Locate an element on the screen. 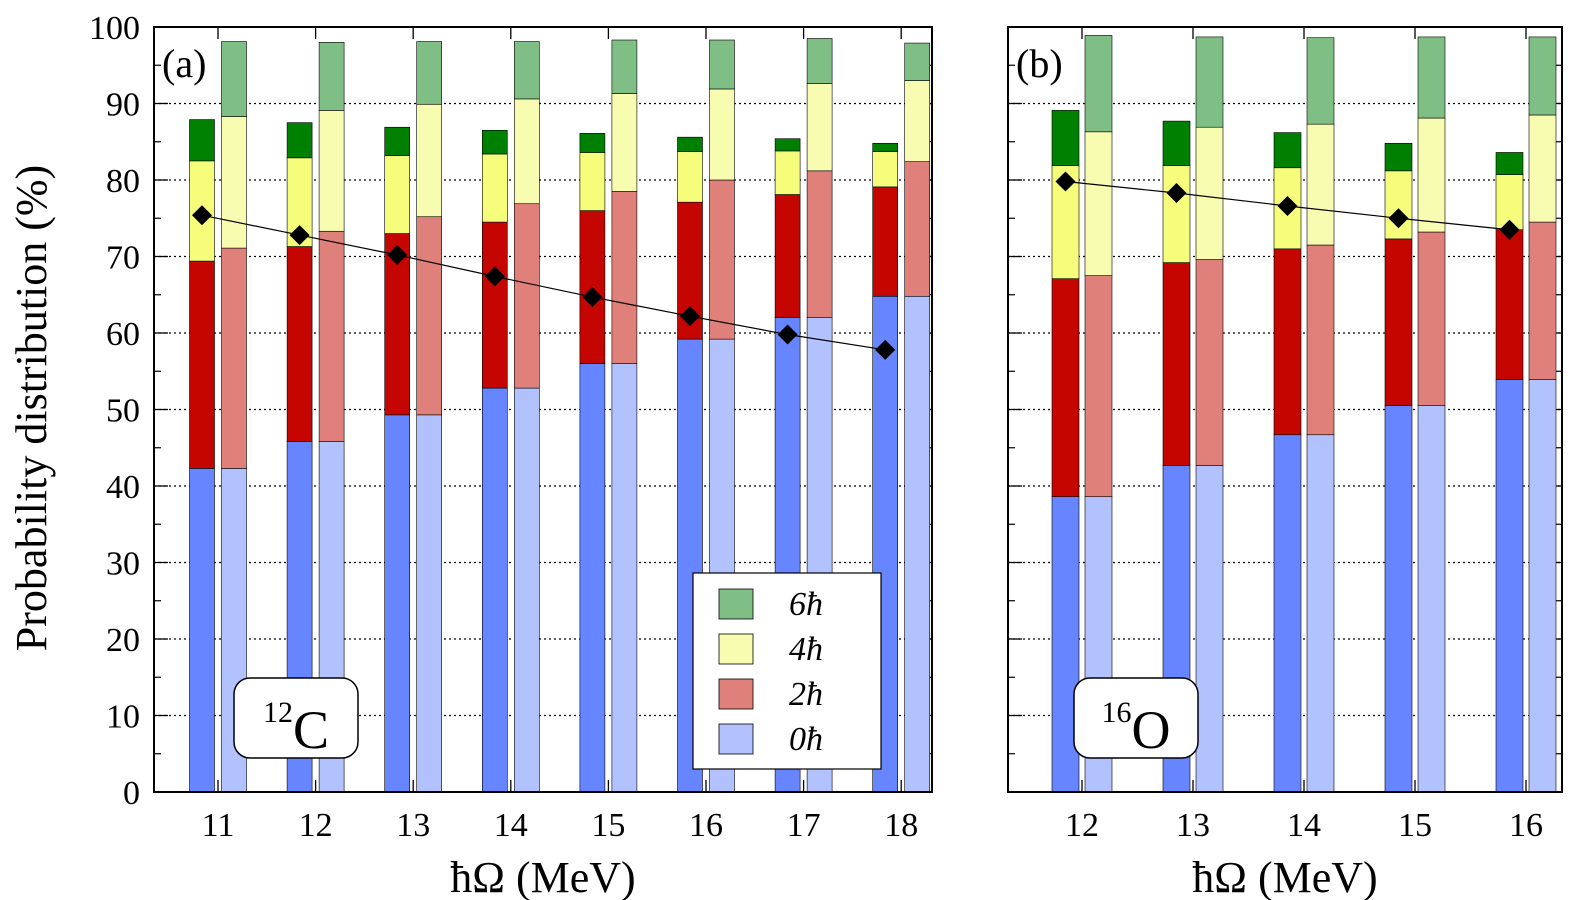  legend-label-0: 6ħ is located at coordinates (806, 604).